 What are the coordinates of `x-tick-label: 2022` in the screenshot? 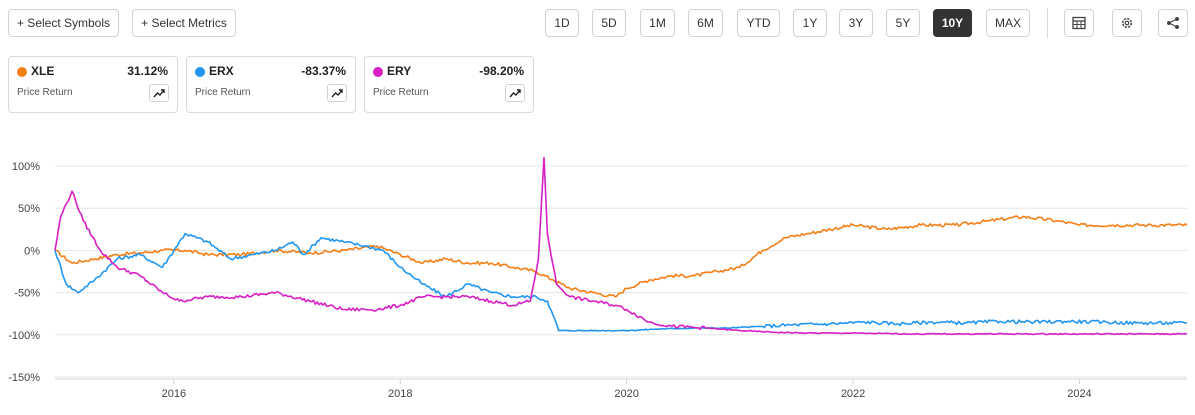 It's located at (853, 394).